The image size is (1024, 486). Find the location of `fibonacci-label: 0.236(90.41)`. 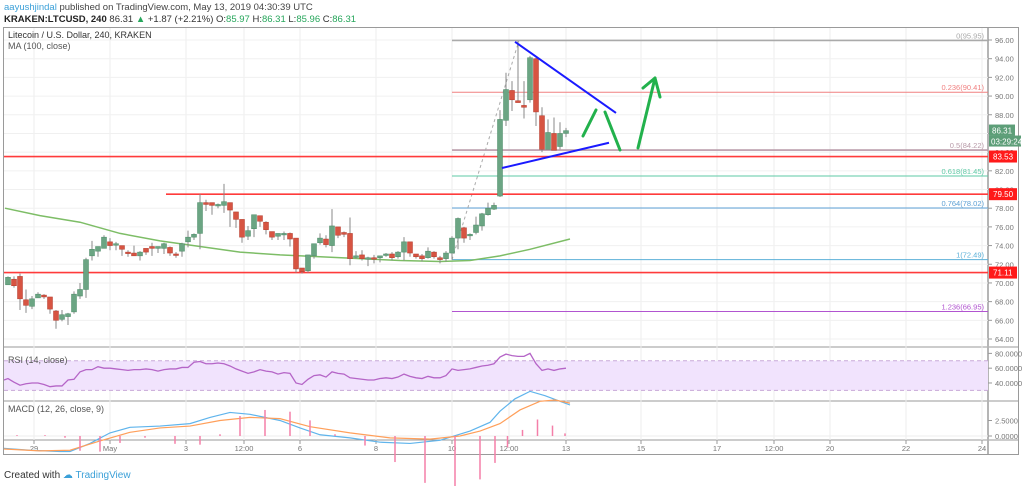

fibonacci-label: 0.236(90.41) is located at coordinates (962, 87).